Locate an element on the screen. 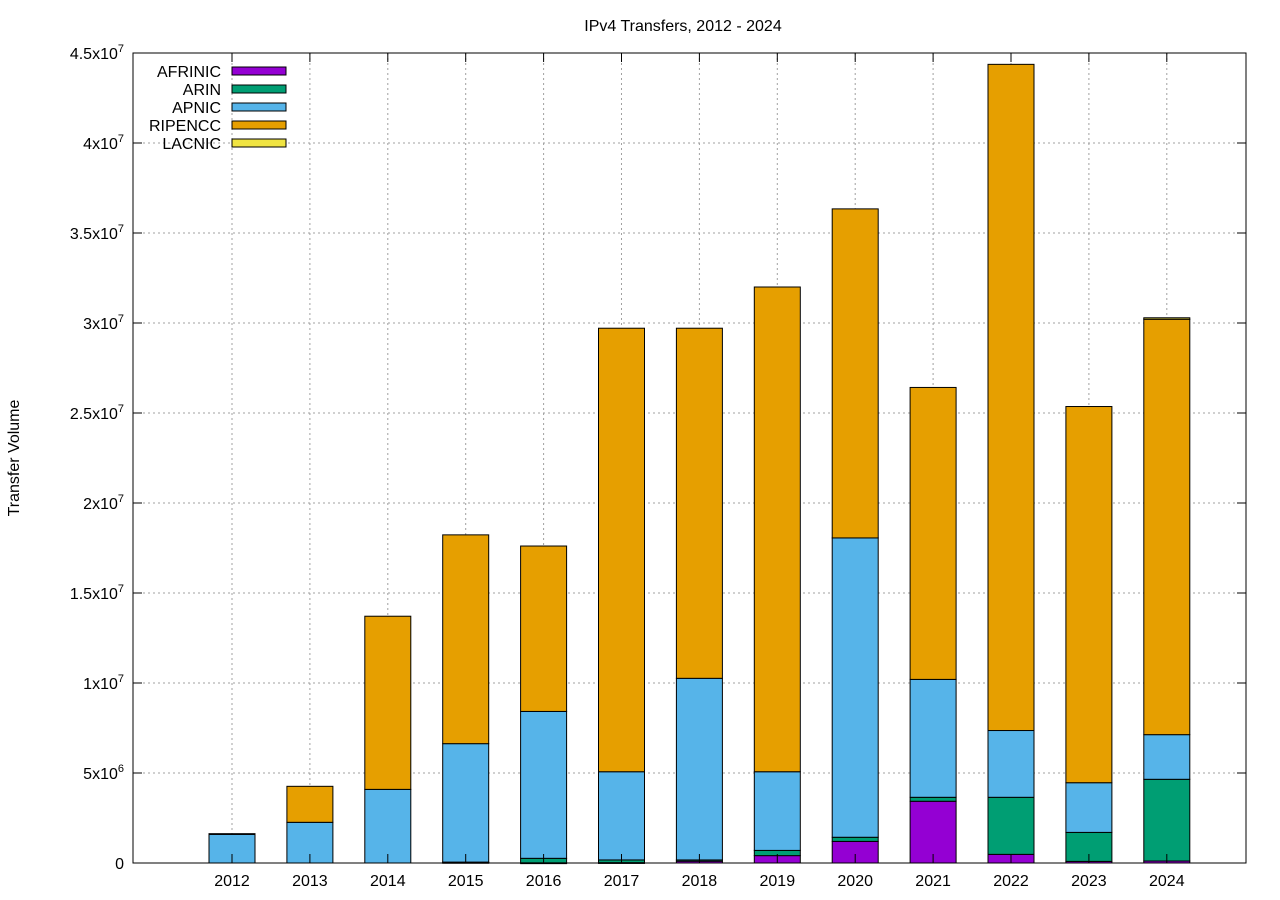  bar-segment-ripencc-2023 is located at coordinates (1089, 595).